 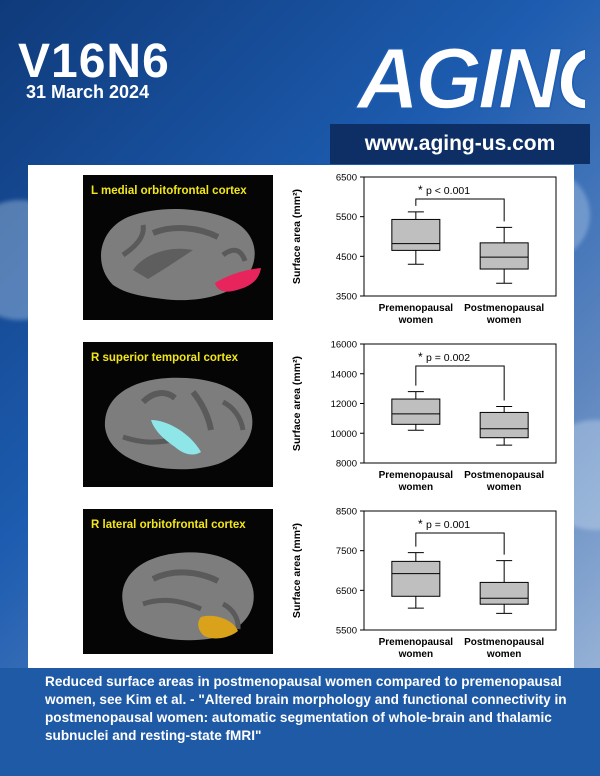 I want to click on journal-logo-text: AGING, so click(x=470, y=75).